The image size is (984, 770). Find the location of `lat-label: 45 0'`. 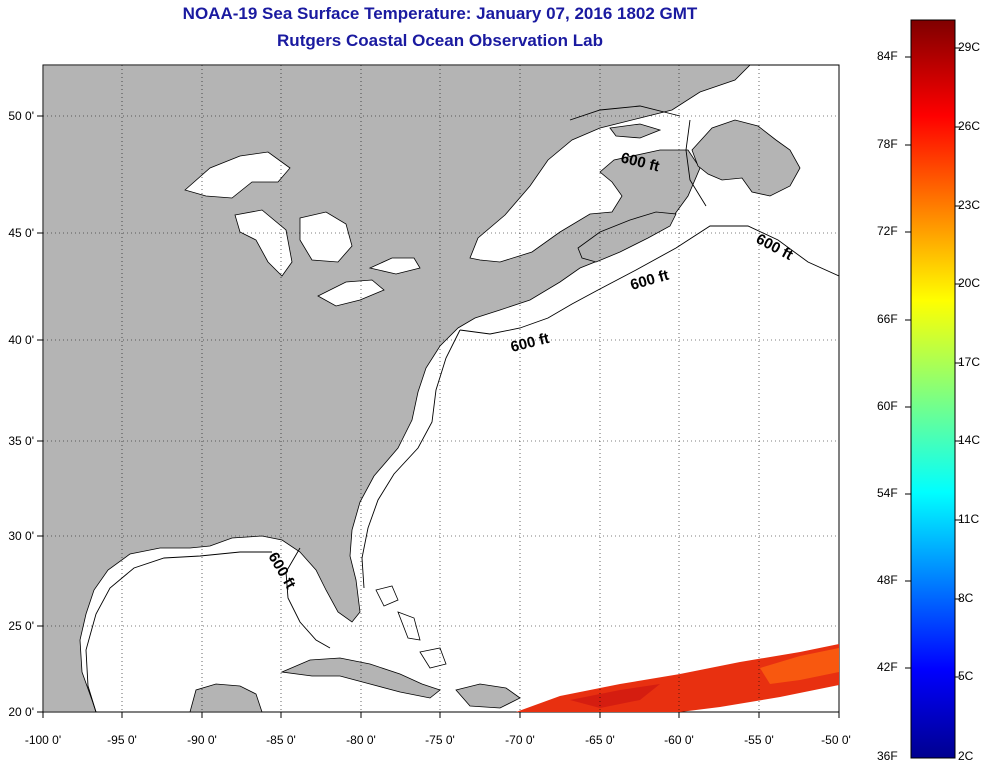

lat-label: 45 0' is located at coordinates (21, 233).